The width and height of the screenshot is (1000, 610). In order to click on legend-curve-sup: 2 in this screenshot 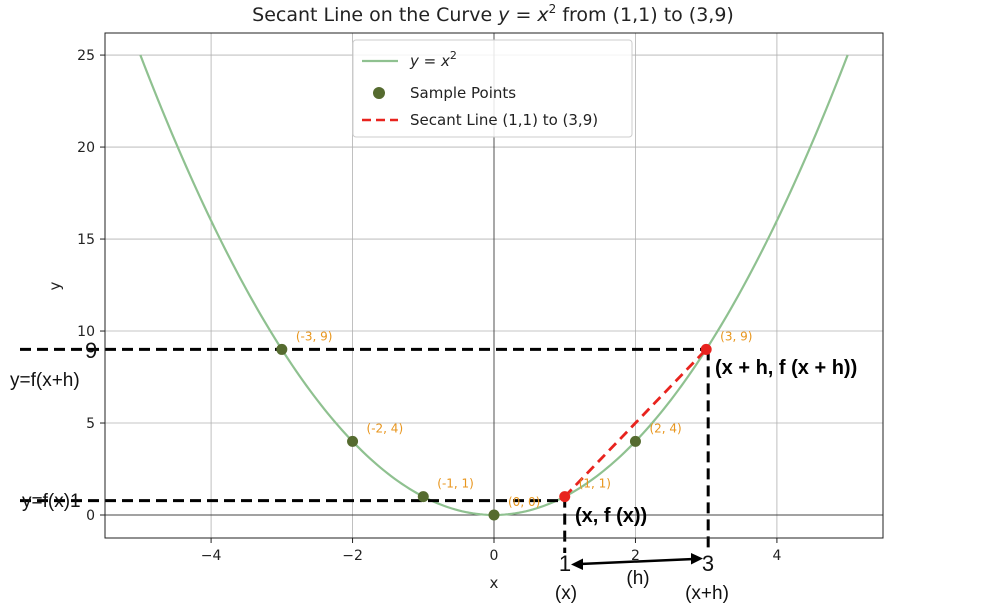, I will do `click(453, 55)`.